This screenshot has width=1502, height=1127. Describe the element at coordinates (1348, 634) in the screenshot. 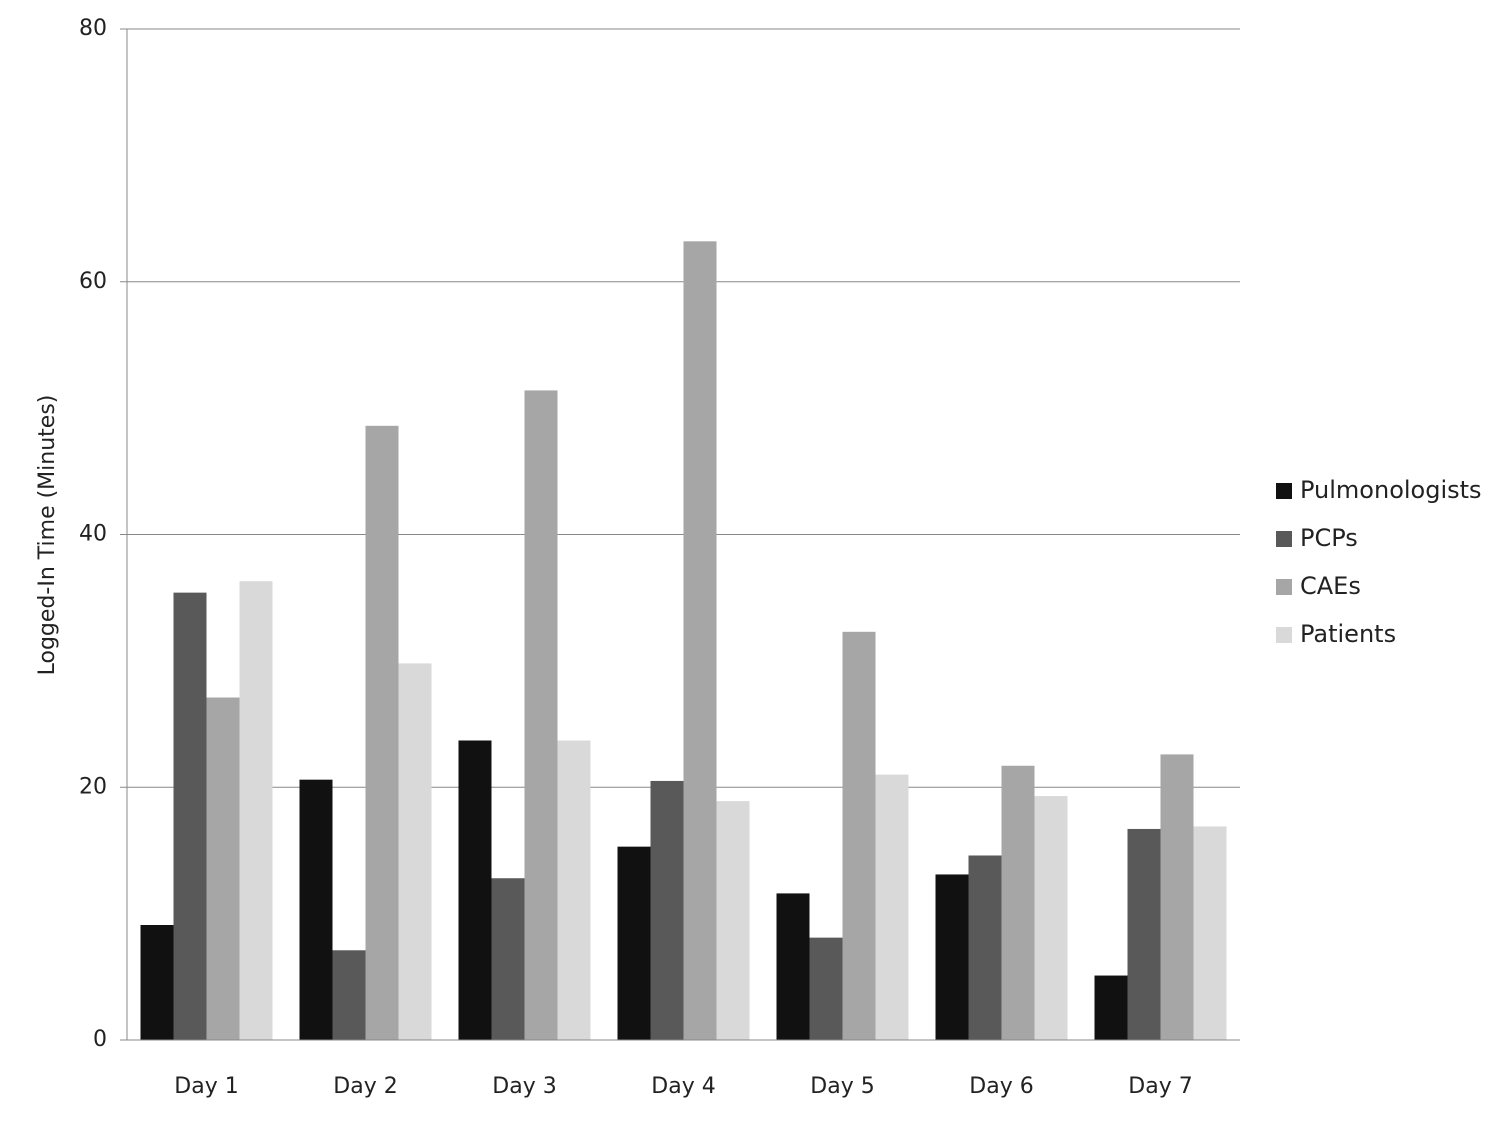

I see `legend-label: Patients` at that location.